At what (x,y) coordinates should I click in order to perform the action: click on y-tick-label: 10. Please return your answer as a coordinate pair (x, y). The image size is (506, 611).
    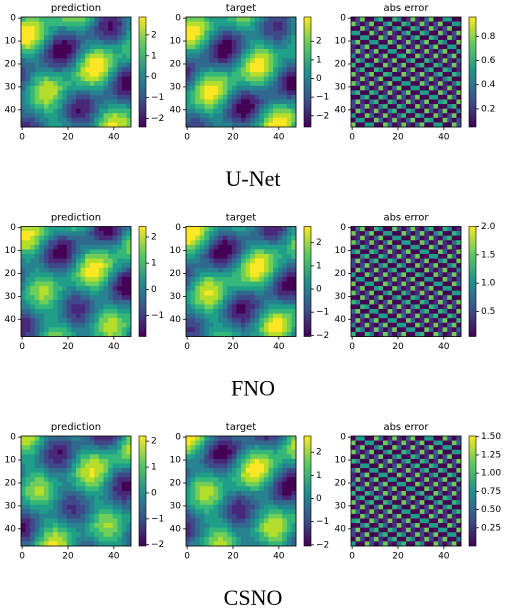
    Looking at the image, I should click on (341, 251).